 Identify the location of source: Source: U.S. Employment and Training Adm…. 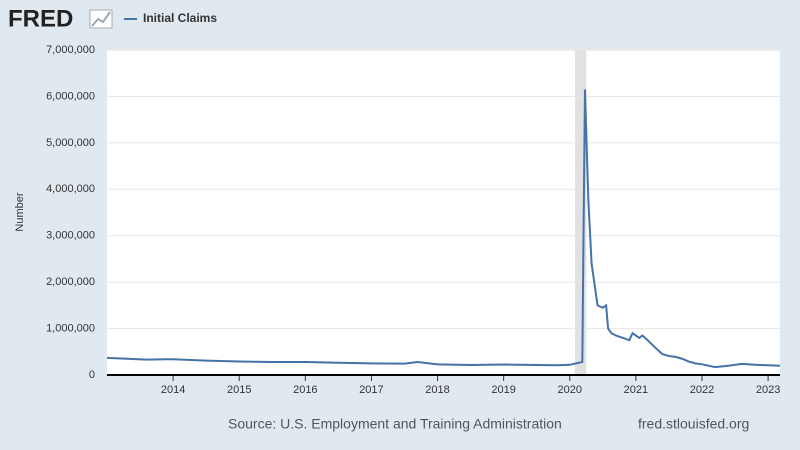
(395, 424).